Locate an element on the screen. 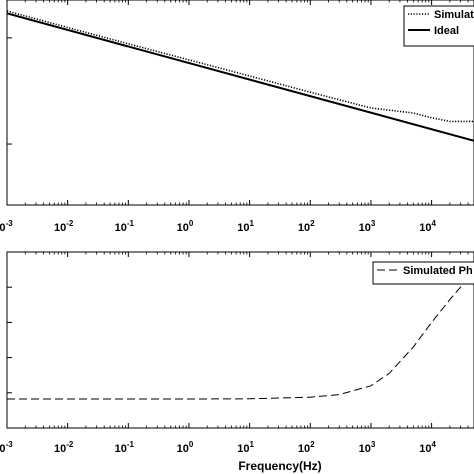 Image resolution: width=474 pixels, height=474 pixels. legend-label-simulated-phase: Simulated Ph is located at coordinates (438, 271).